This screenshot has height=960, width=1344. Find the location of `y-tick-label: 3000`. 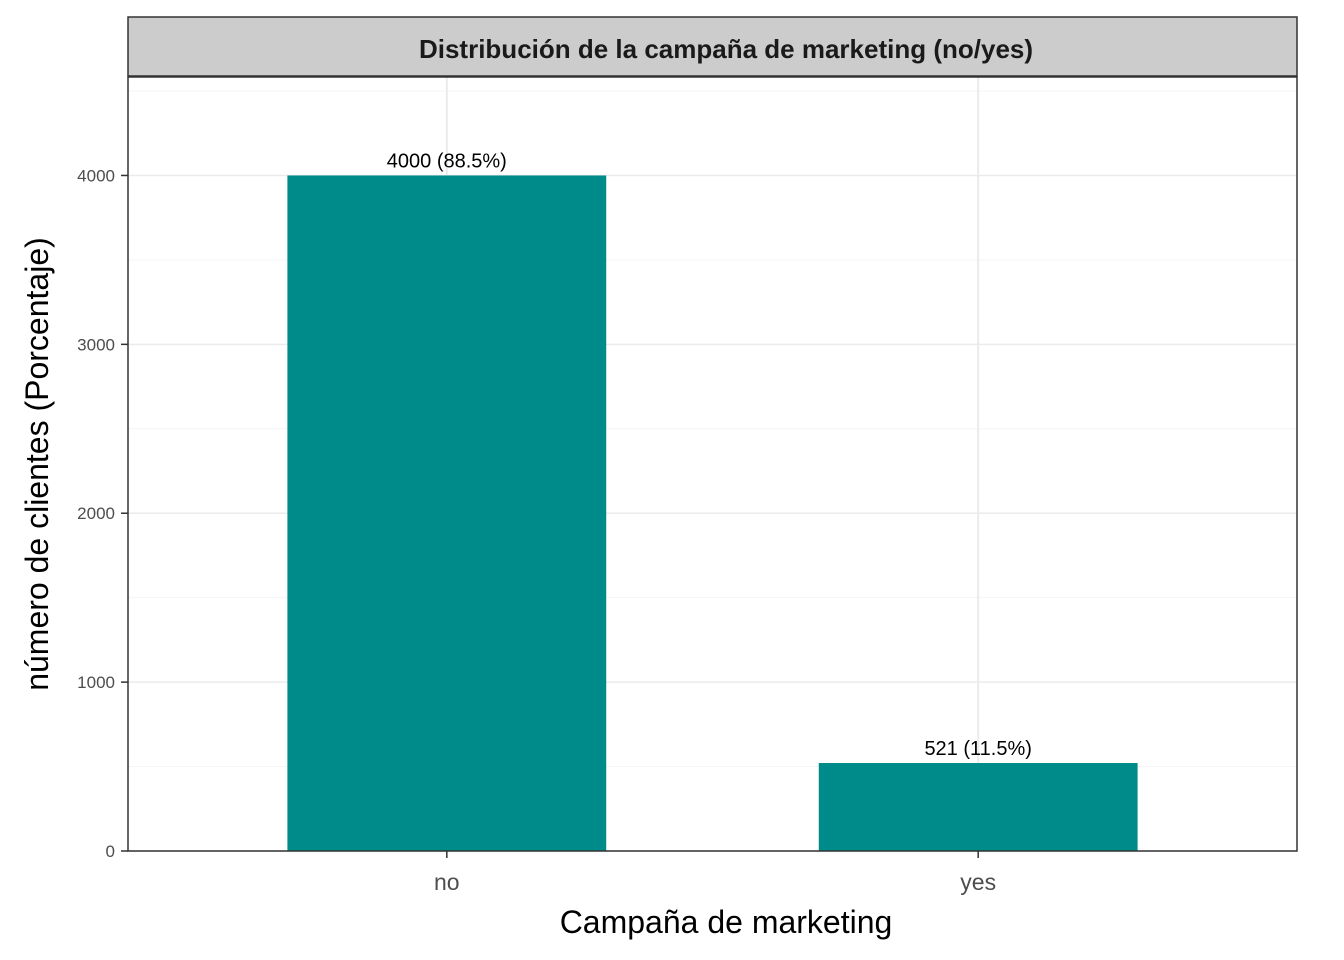

y-tick-label: 3000 is located at coordinates (96, 344).